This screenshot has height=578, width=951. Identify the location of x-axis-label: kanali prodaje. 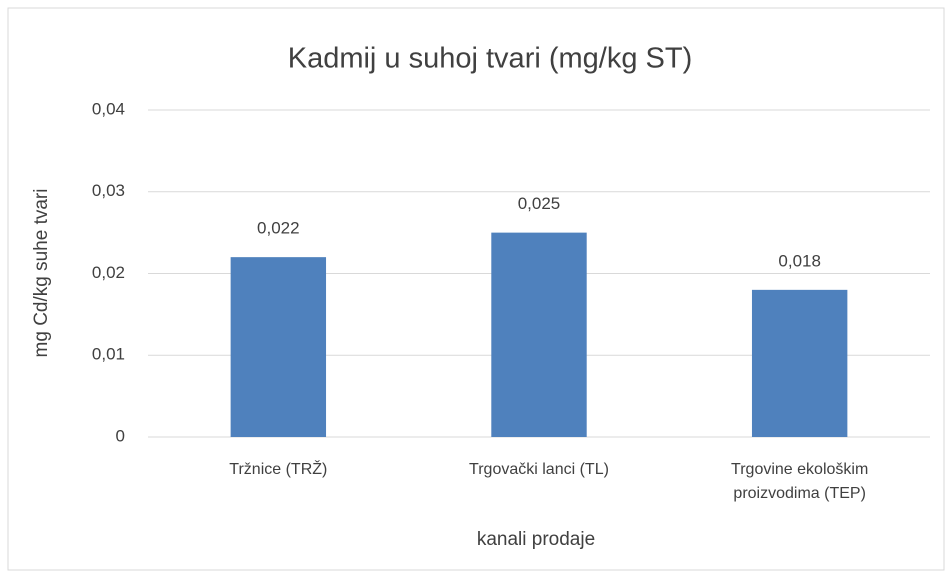
(536, 539).